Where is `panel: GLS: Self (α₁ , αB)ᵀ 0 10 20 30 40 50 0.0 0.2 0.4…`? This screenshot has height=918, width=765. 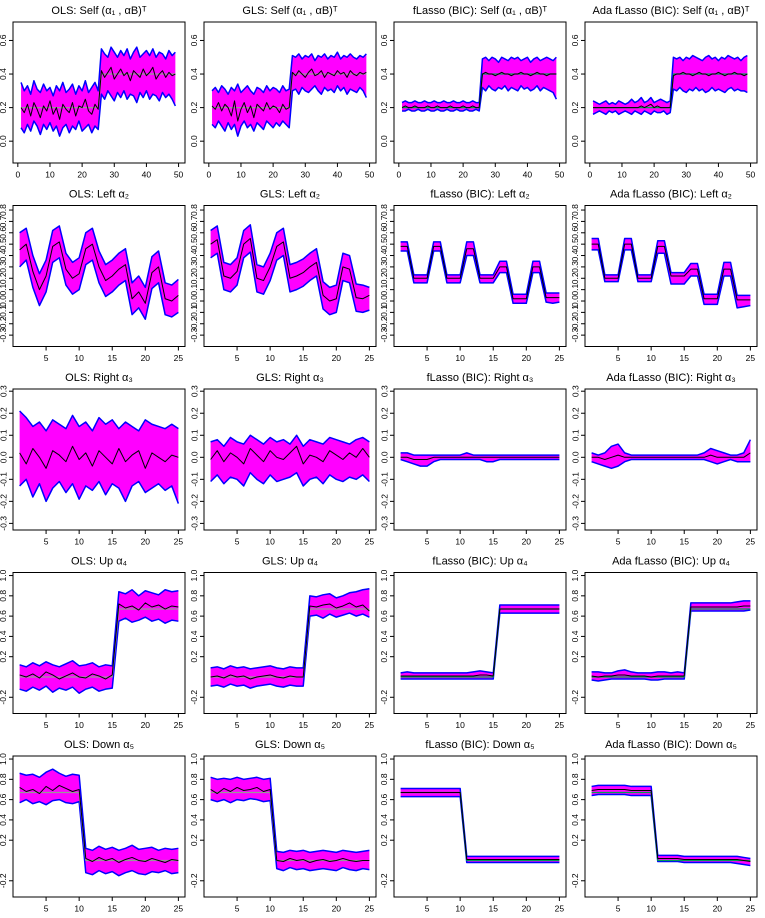
panel: GLS: Self (α₁ , αB)ᵀ 0 10 20 30 40 50 0.0 0.2 0.4… is located at coordinates (283, 92).